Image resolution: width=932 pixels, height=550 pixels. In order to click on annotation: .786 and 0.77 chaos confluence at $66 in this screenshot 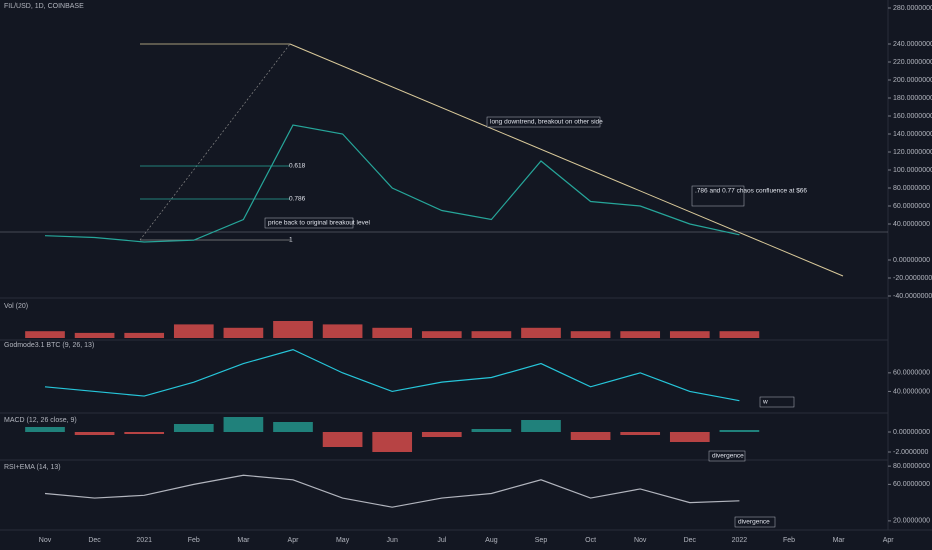, I will do `click(751, 191)`.